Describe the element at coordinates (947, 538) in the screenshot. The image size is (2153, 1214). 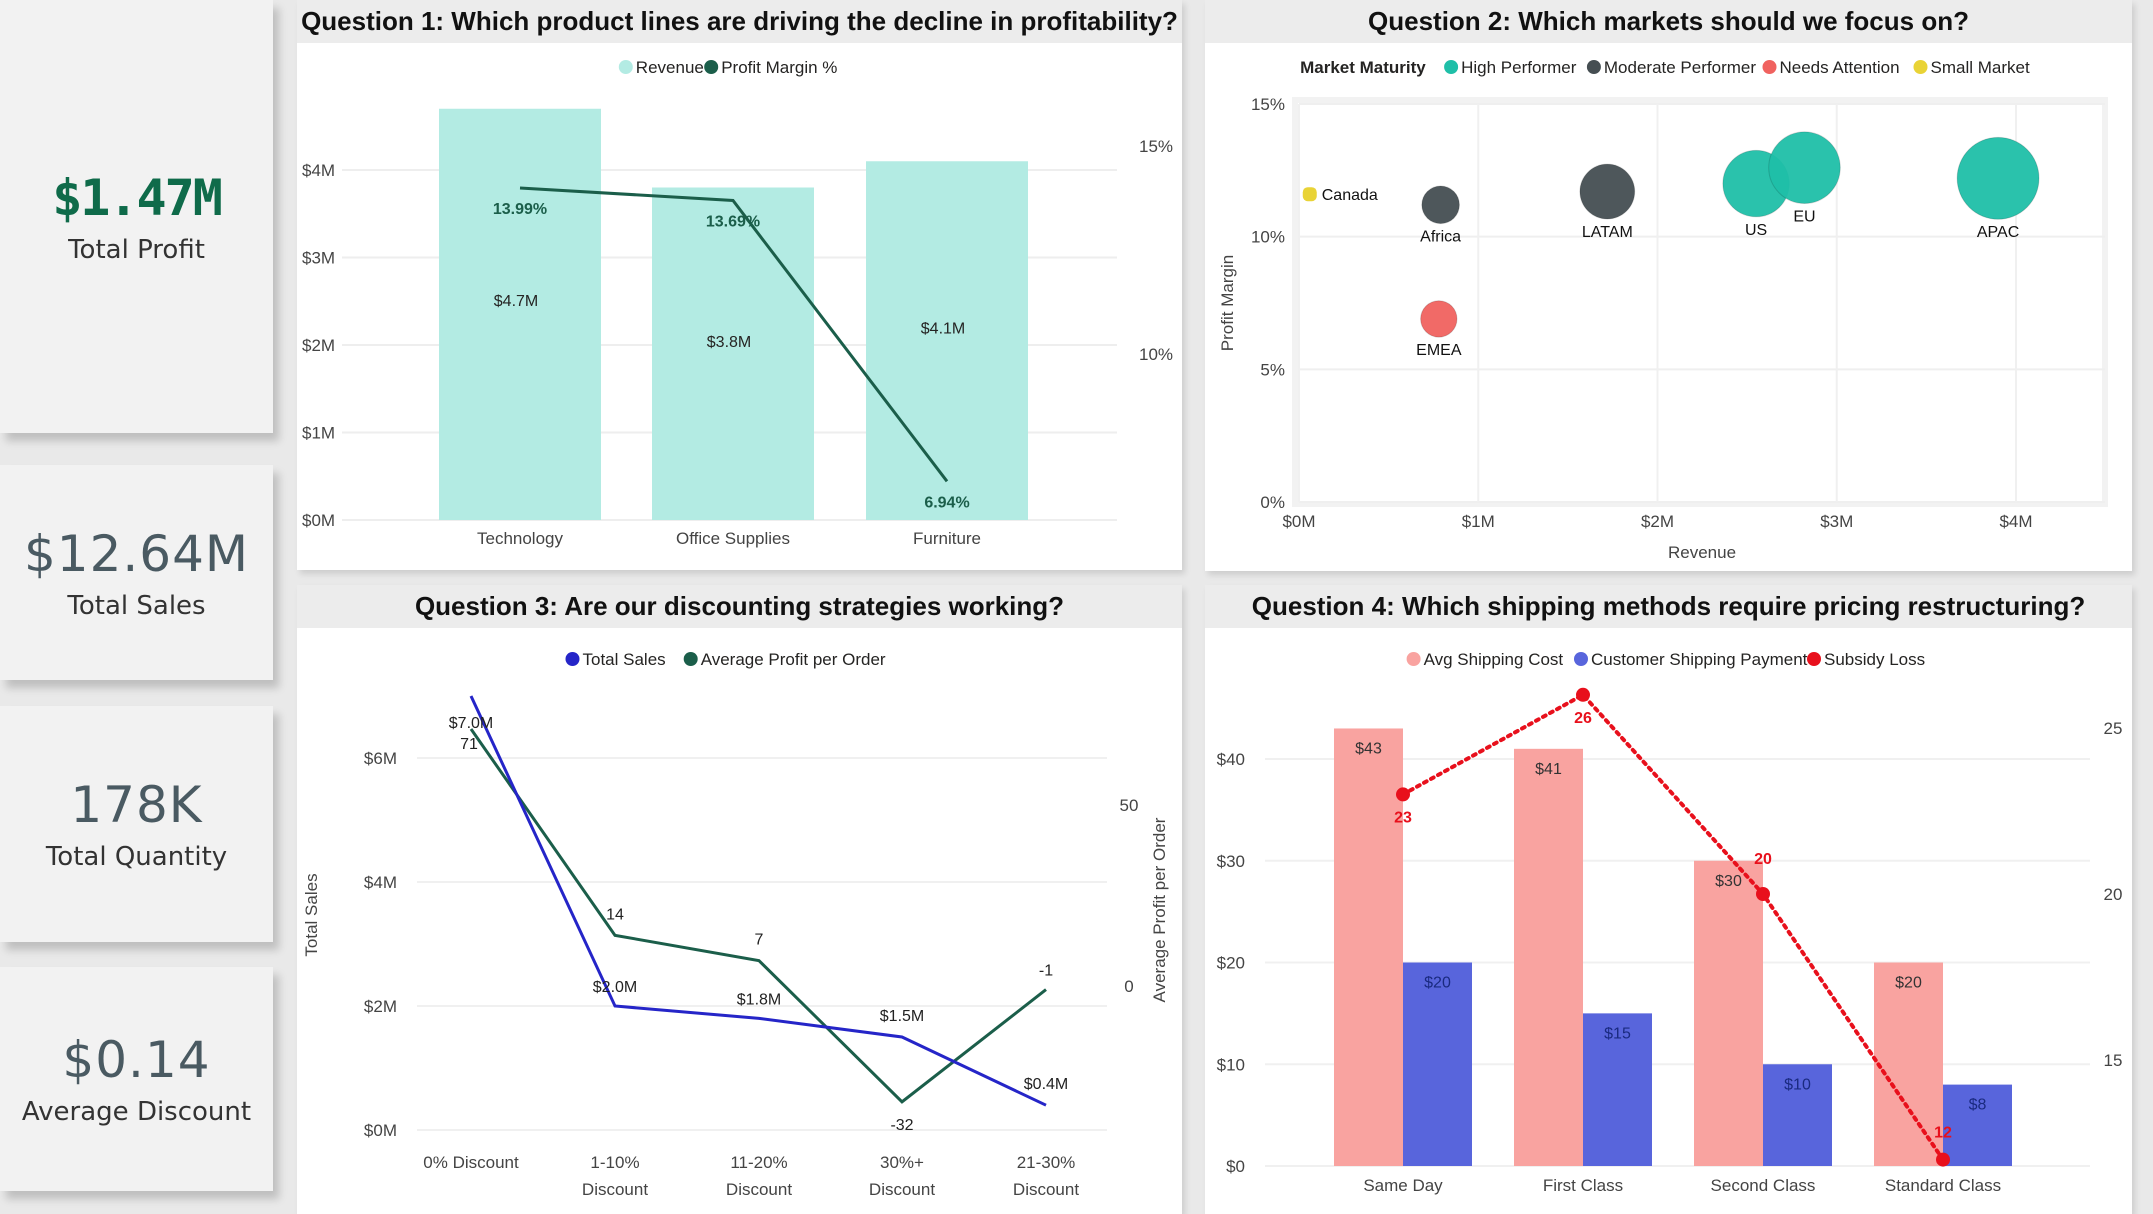
I see `x-tick-label: Furniture` at that location.